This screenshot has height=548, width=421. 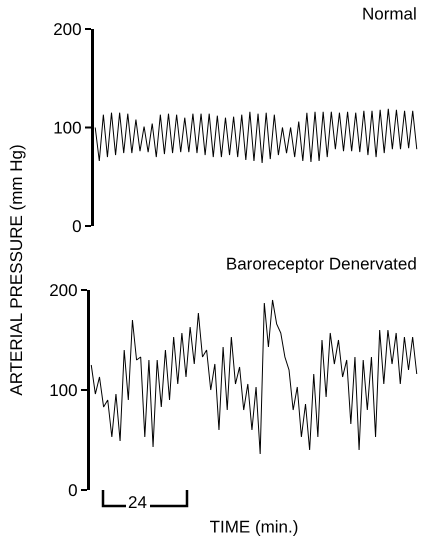 I want to click on chart-title: Normal, so click(x=389, y=14).